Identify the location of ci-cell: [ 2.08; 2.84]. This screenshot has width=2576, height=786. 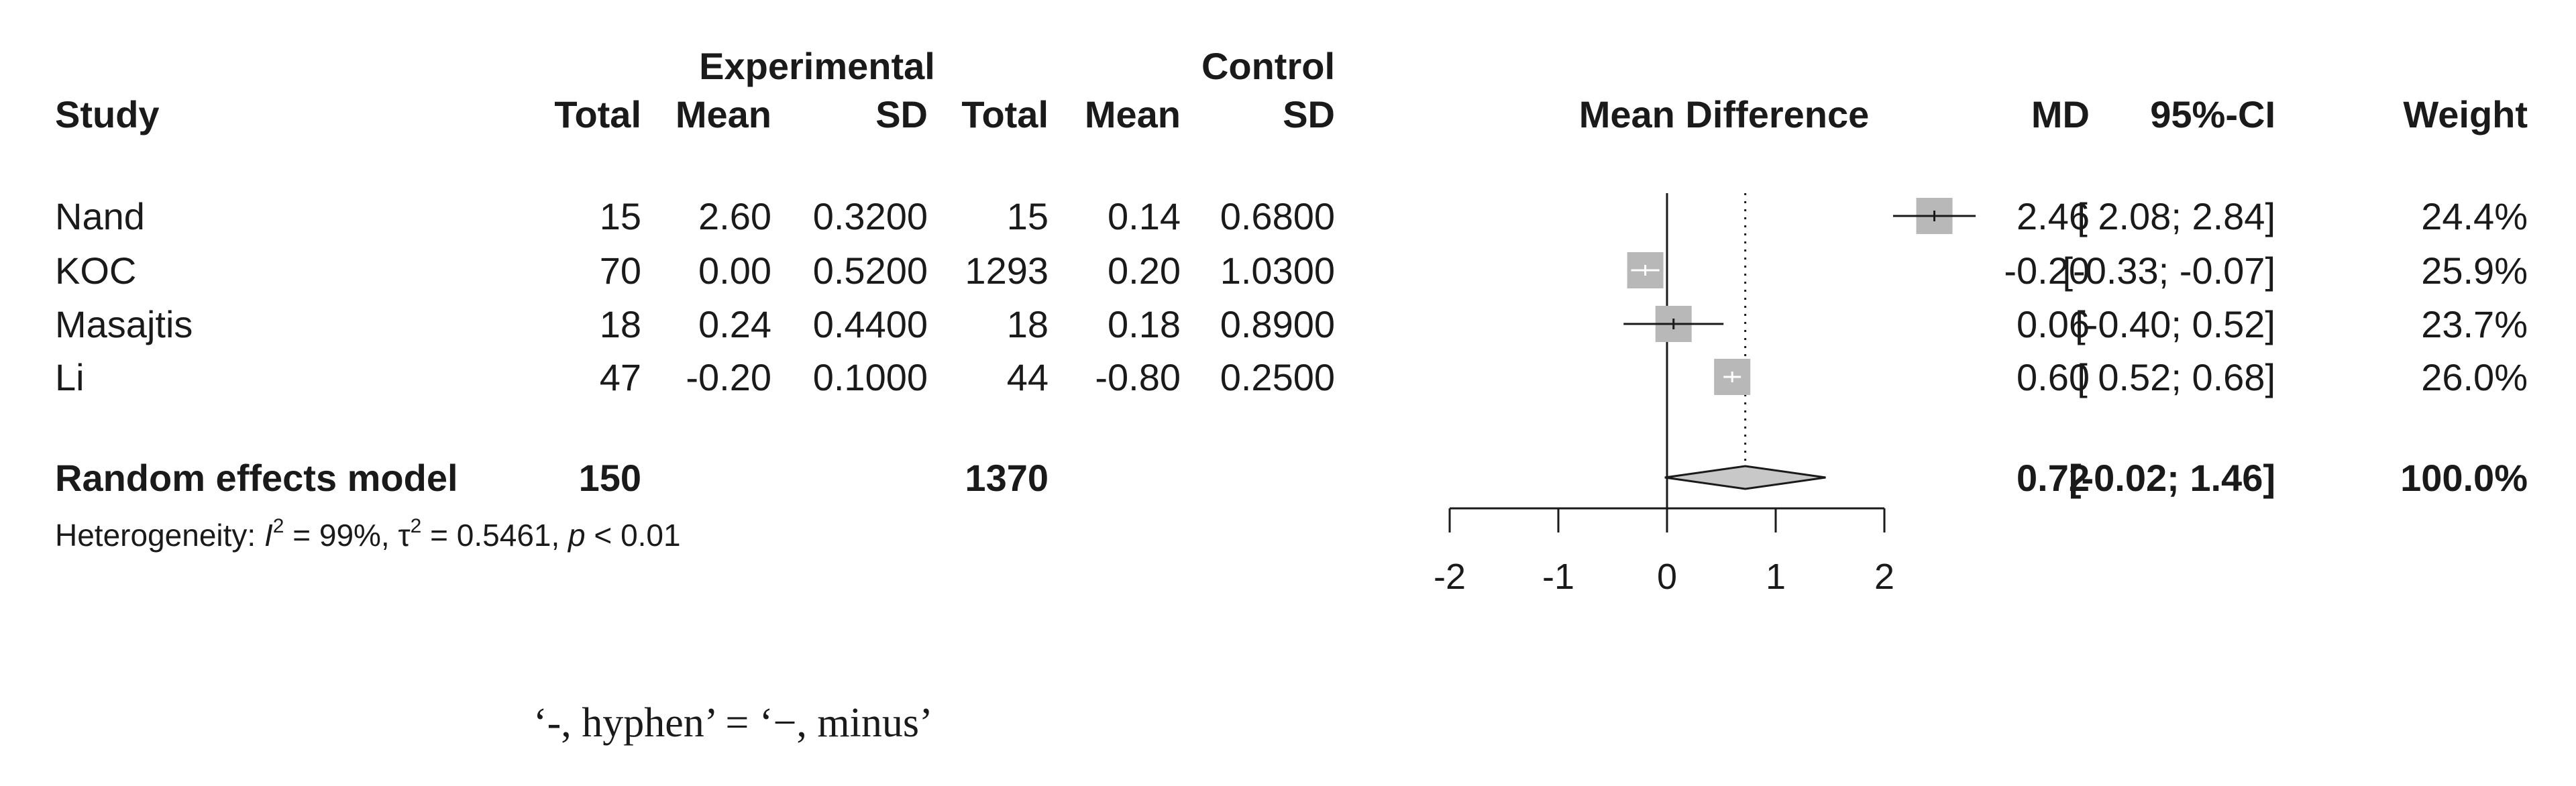
(2176, 216).